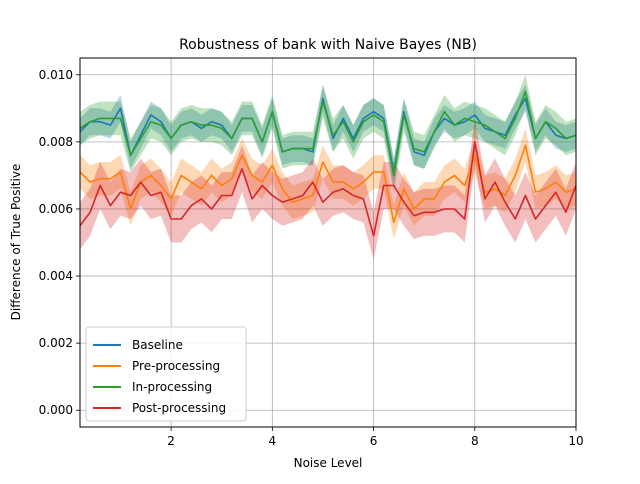 This screenshot has height=484, width=640. Describe the element at coordinates (171, 441) in the screenshot. I see `x-tick-label: 2` at that location.